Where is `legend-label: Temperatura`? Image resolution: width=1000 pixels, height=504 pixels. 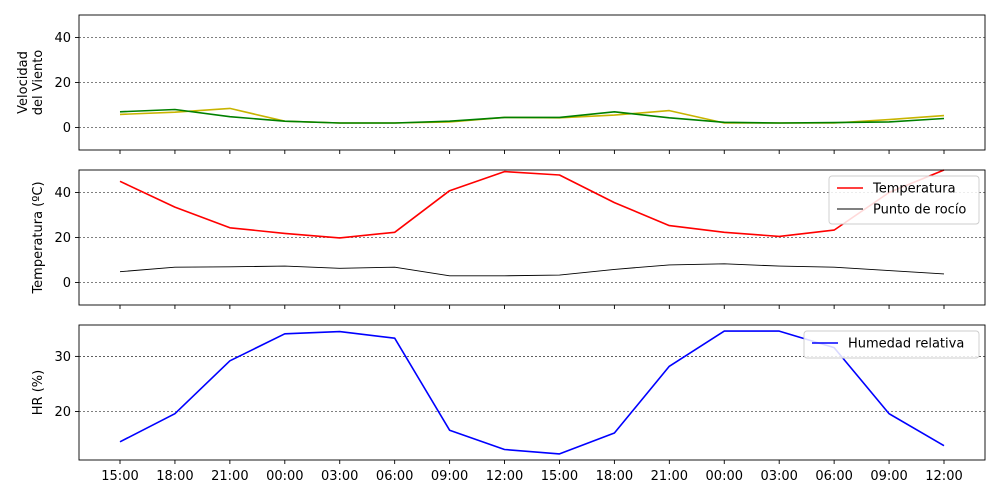
legend-label: Temperatura is located at coordinates (914, 189).